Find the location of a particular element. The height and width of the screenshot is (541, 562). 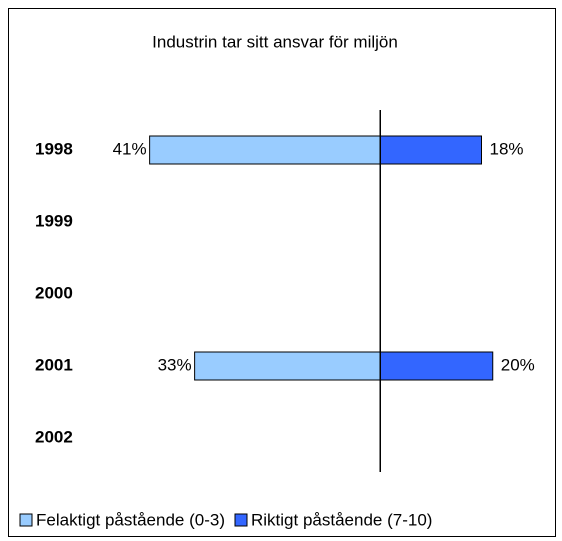

value-label: 33% is located at coordinates (175, 364).